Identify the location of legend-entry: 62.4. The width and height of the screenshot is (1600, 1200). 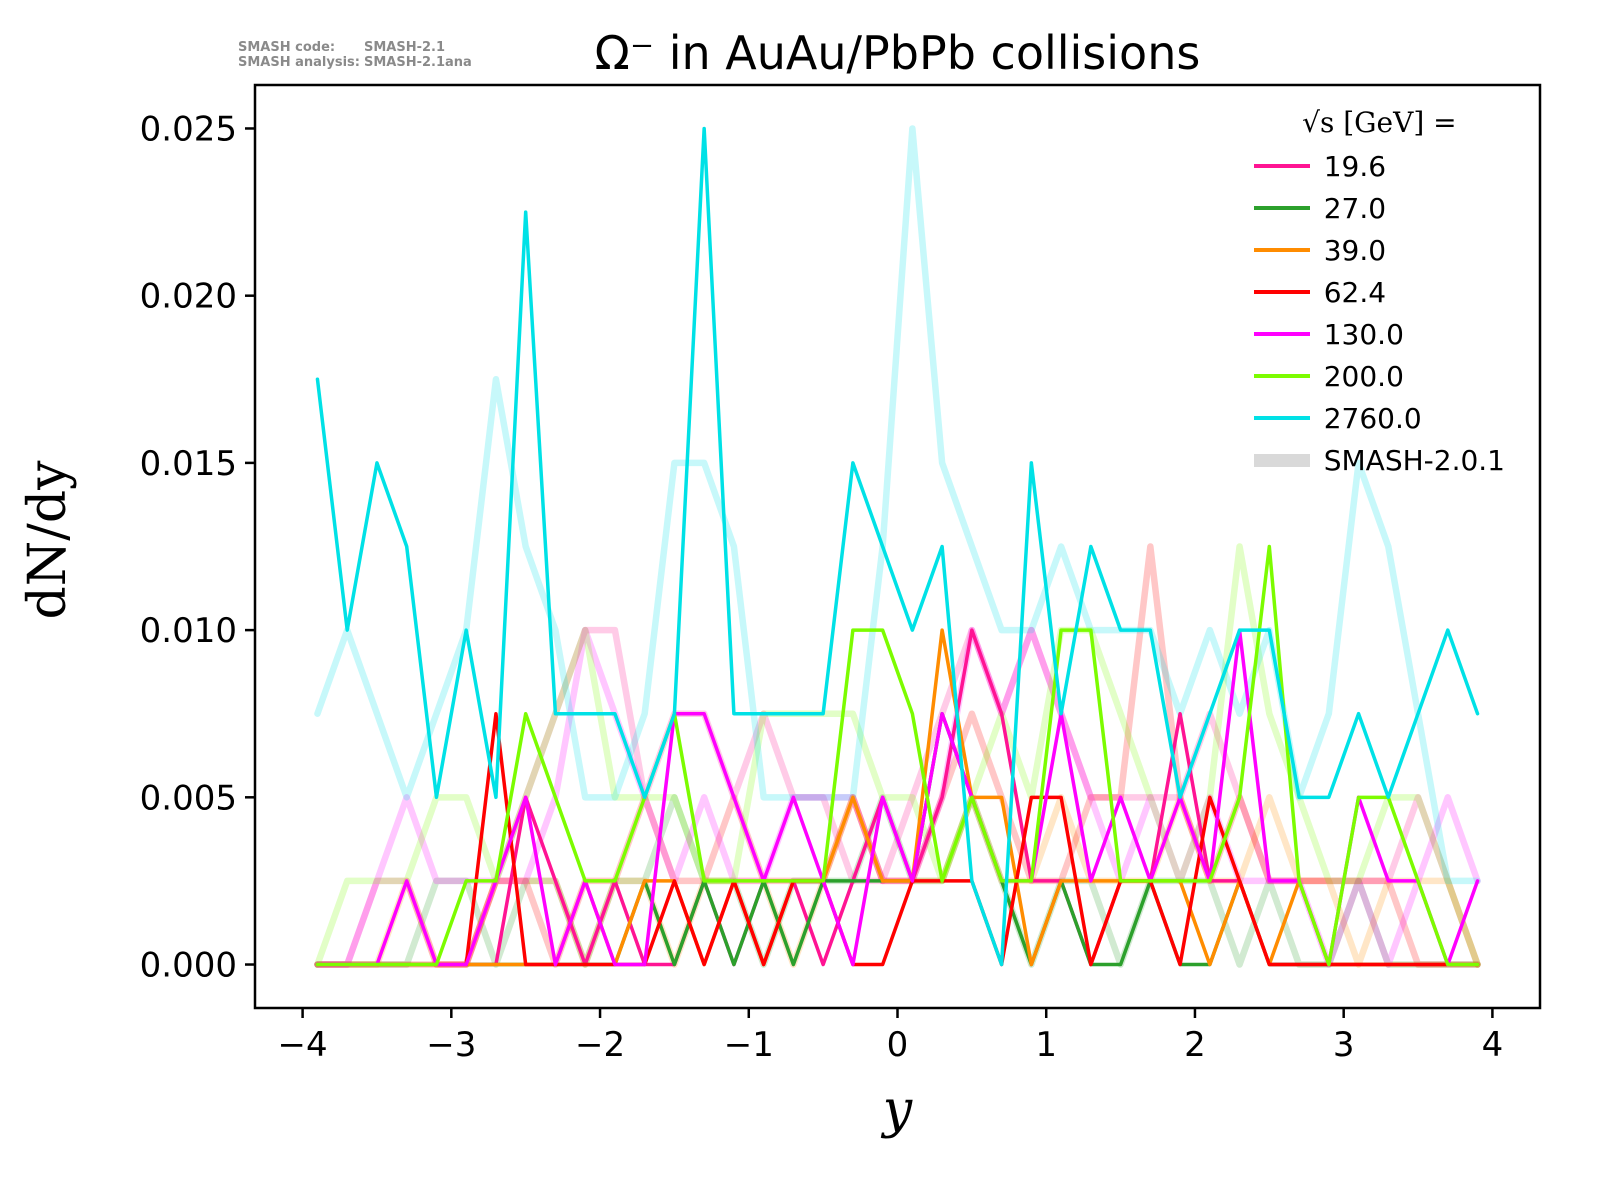
(1379, 292).